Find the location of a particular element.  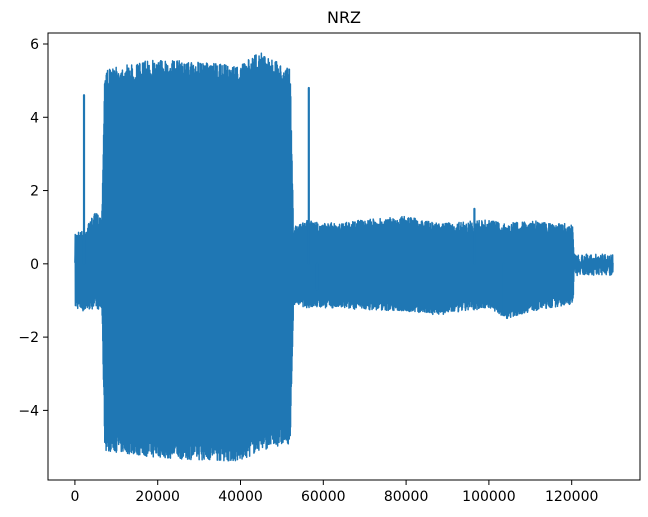

x-tick-label: 20000 is located at coordinates (157, 497).